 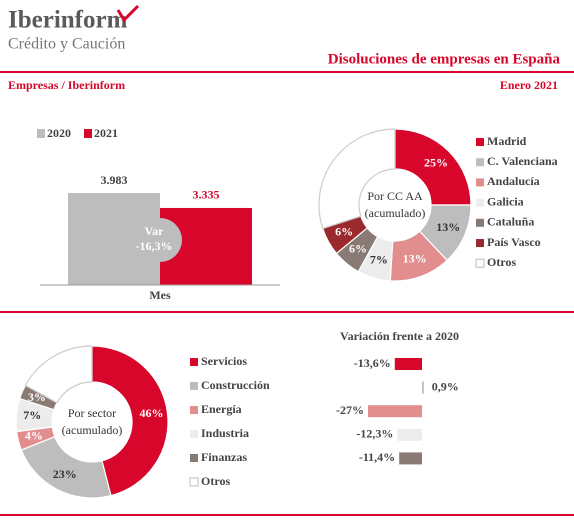 What do you see at coordinates (225, 433) in the screenshot?
I see `legend-label: Industria` at bounding box center [225, 433].